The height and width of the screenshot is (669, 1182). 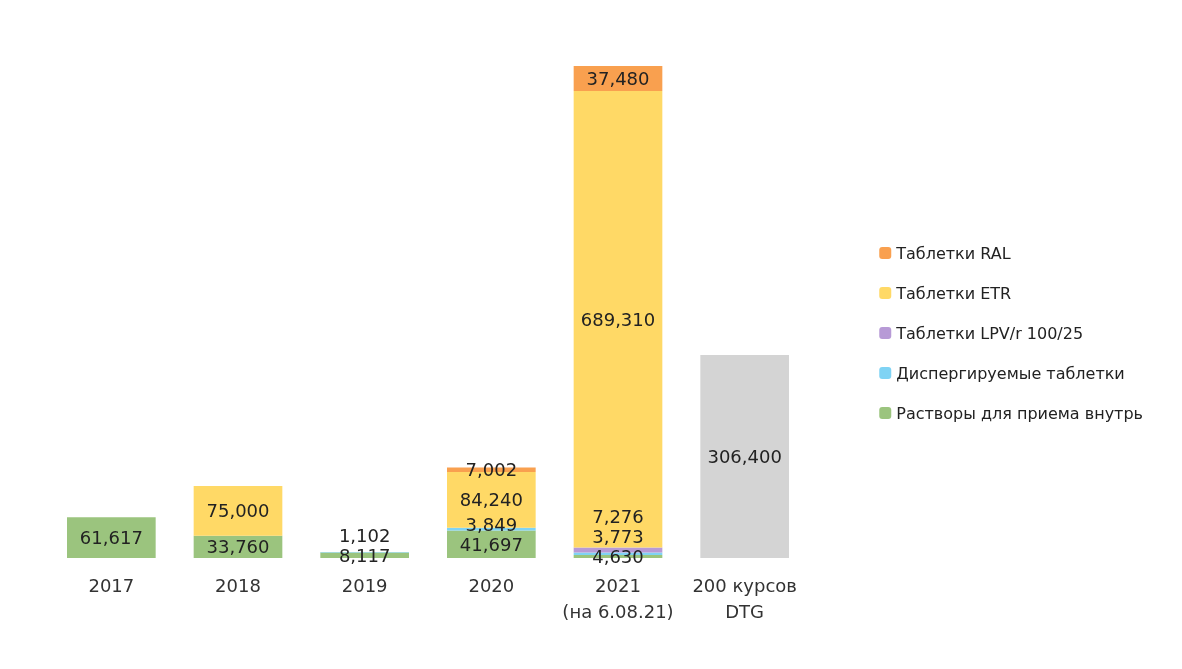 What do you see at coordinates (1010, 373) in the screenshot?
I see `legend-label: Диспергируемые таблетки` at bounding box center [1010, 373].